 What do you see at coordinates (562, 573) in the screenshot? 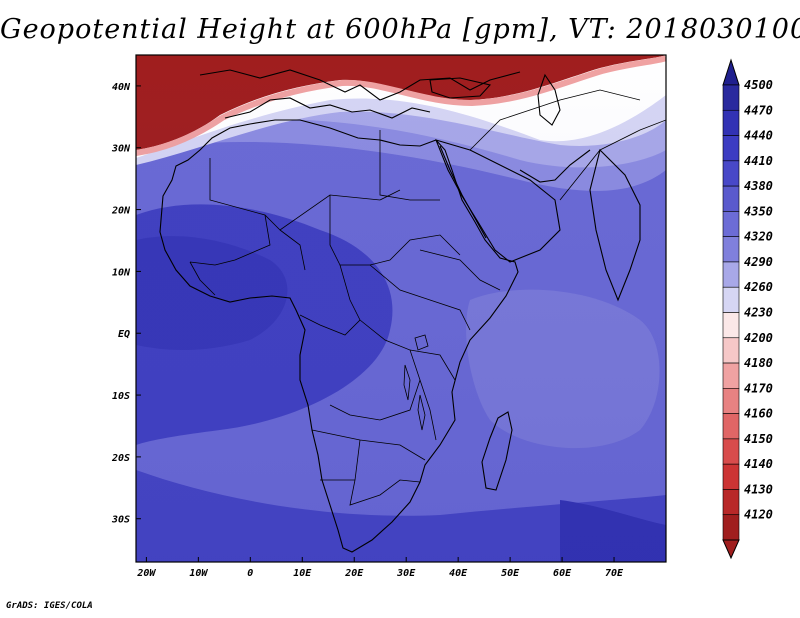
I see `lon-tick-label: 60E` at bounding box center [562, 573].